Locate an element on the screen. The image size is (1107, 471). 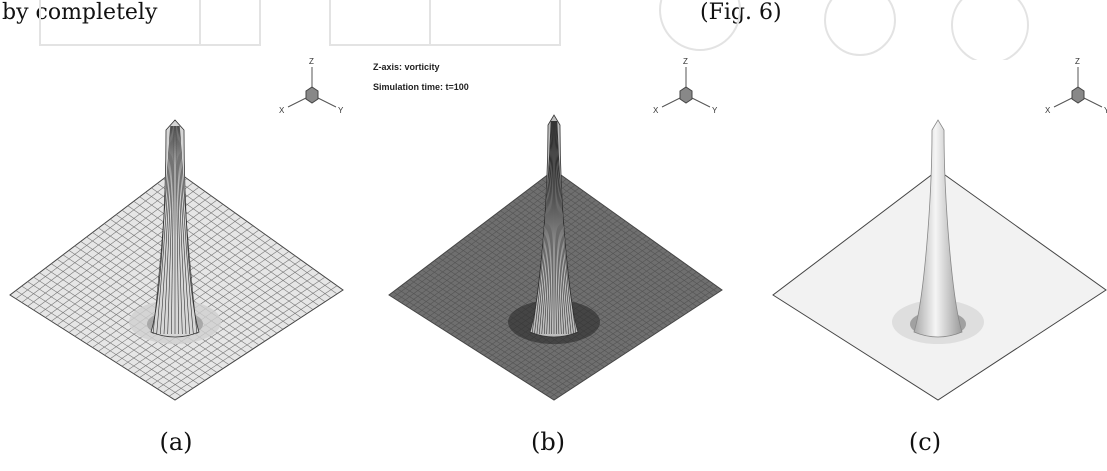
caption-c: (c) is located at coordinates (925, 442).